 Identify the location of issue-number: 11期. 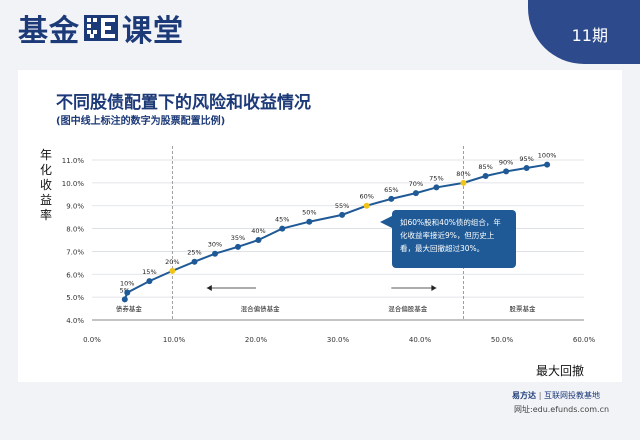
(589, 35).